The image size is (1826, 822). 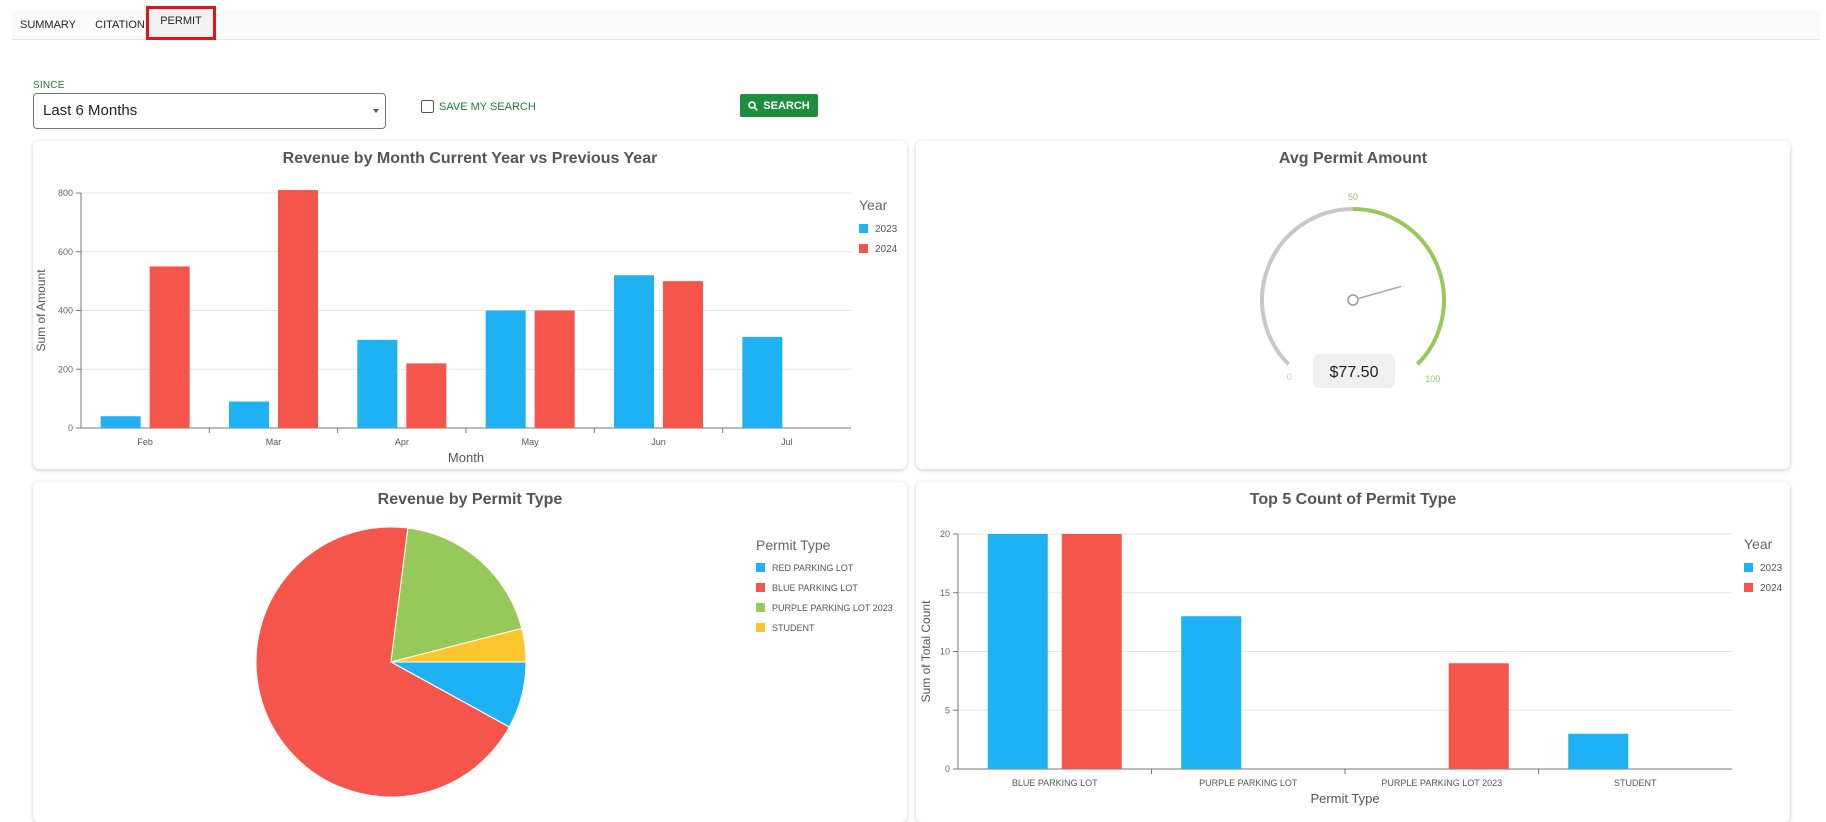 What do you see at coordinates (169, 347) in the screenshot?
I see `bar-2024-feb` at bounding box center [169, 347].